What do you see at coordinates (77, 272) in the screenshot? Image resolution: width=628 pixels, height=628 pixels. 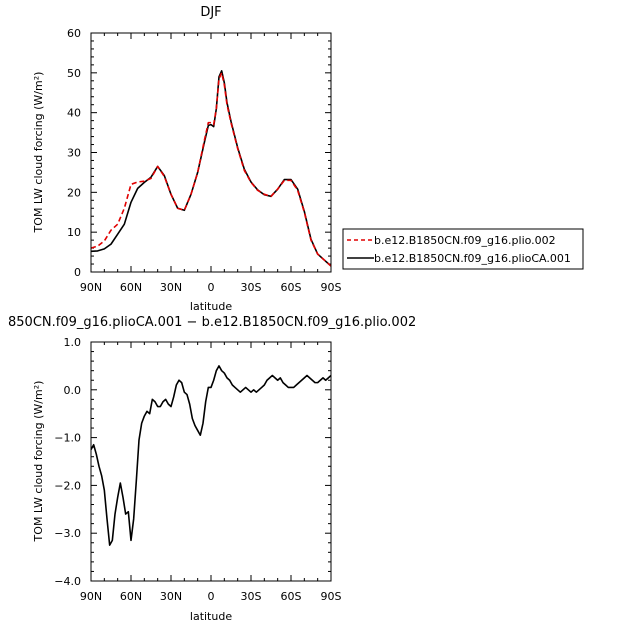 I see `top-y-tick-label: 0` at bounding box center [77, 272].